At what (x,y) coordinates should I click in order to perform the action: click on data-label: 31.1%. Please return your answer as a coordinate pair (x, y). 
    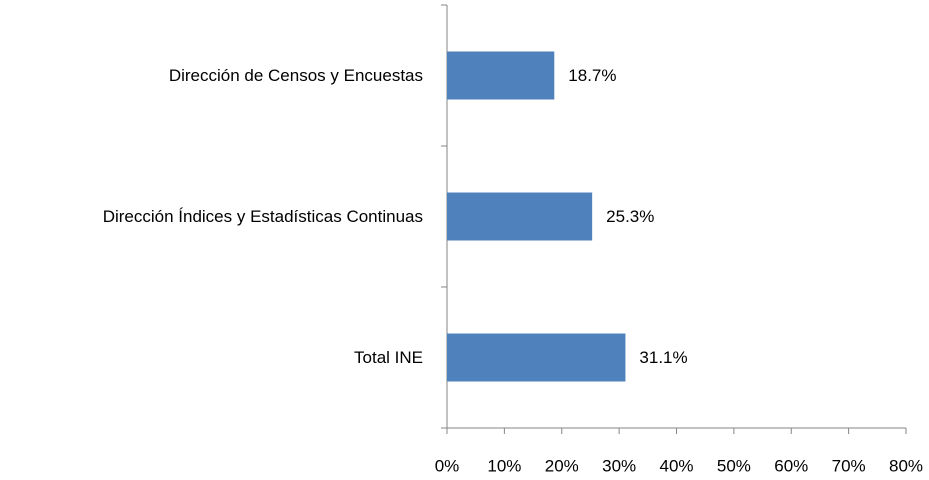
    Looking at the image, I should click on (663, 357).